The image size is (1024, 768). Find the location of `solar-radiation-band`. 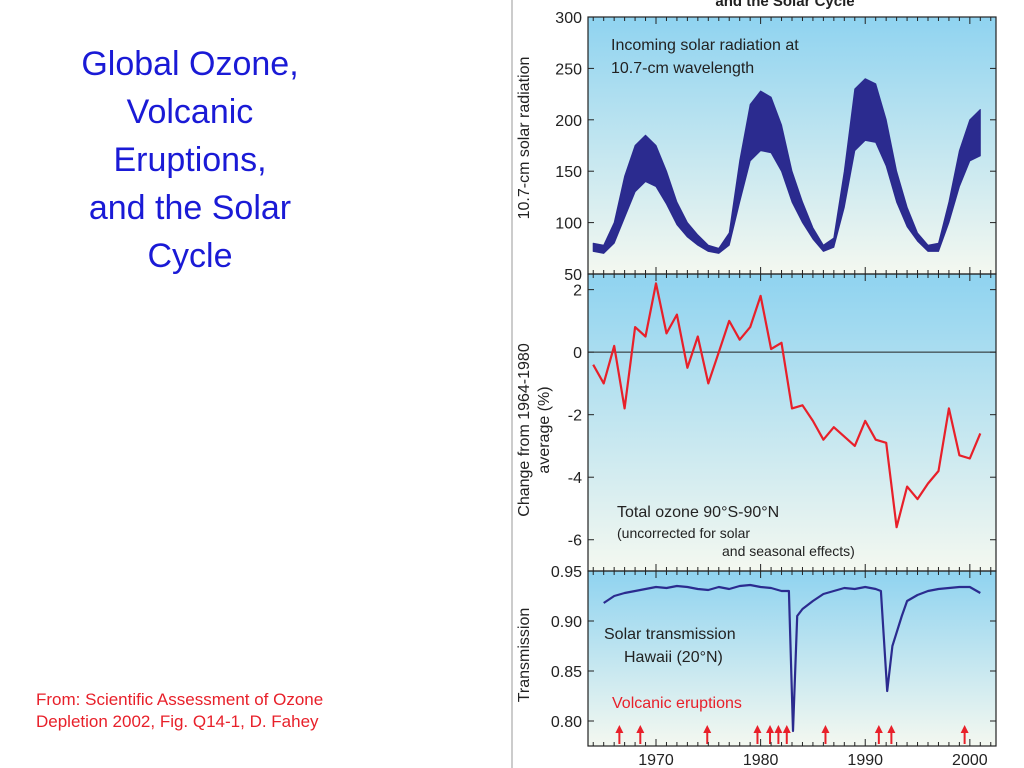

solar-radiation-band is located at coordinates (786, 166).